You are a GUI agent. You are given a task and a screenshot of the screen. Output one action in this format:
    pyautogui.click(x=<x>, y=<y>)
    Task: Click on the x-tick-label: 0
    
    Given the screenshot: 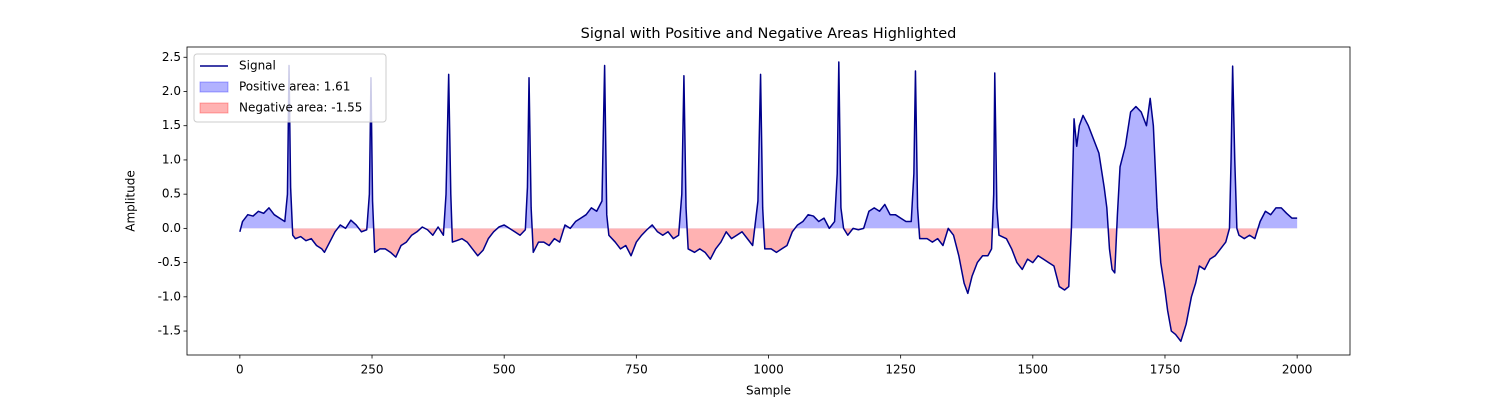 What is the action you would take?
    pyautogui.click(x=240, y=370)
    